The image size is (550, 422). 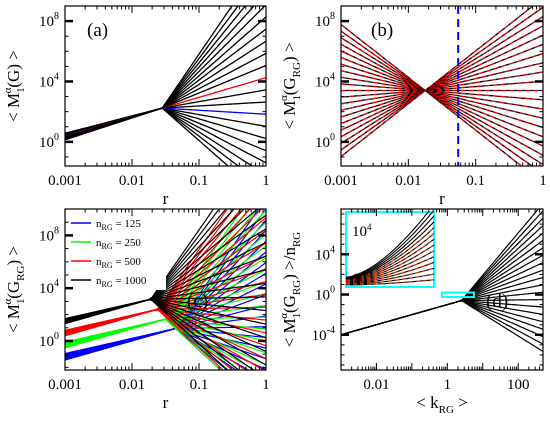 I want to click on legend: nRG = 125 nRG = 250 nRG = 500 nRG = 1000, so click(x=116, y=250).